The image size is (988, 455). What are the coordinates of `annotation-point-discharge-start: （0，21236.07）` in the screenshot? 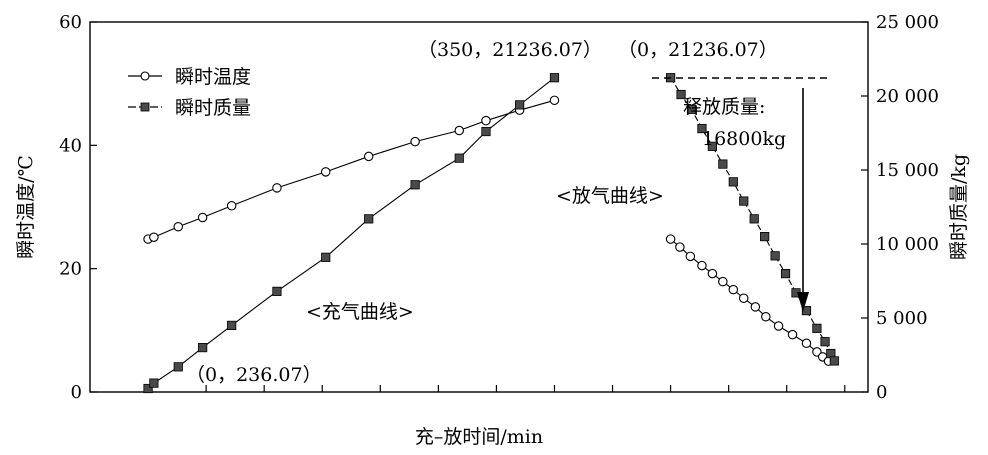 It's located at (698, 50).